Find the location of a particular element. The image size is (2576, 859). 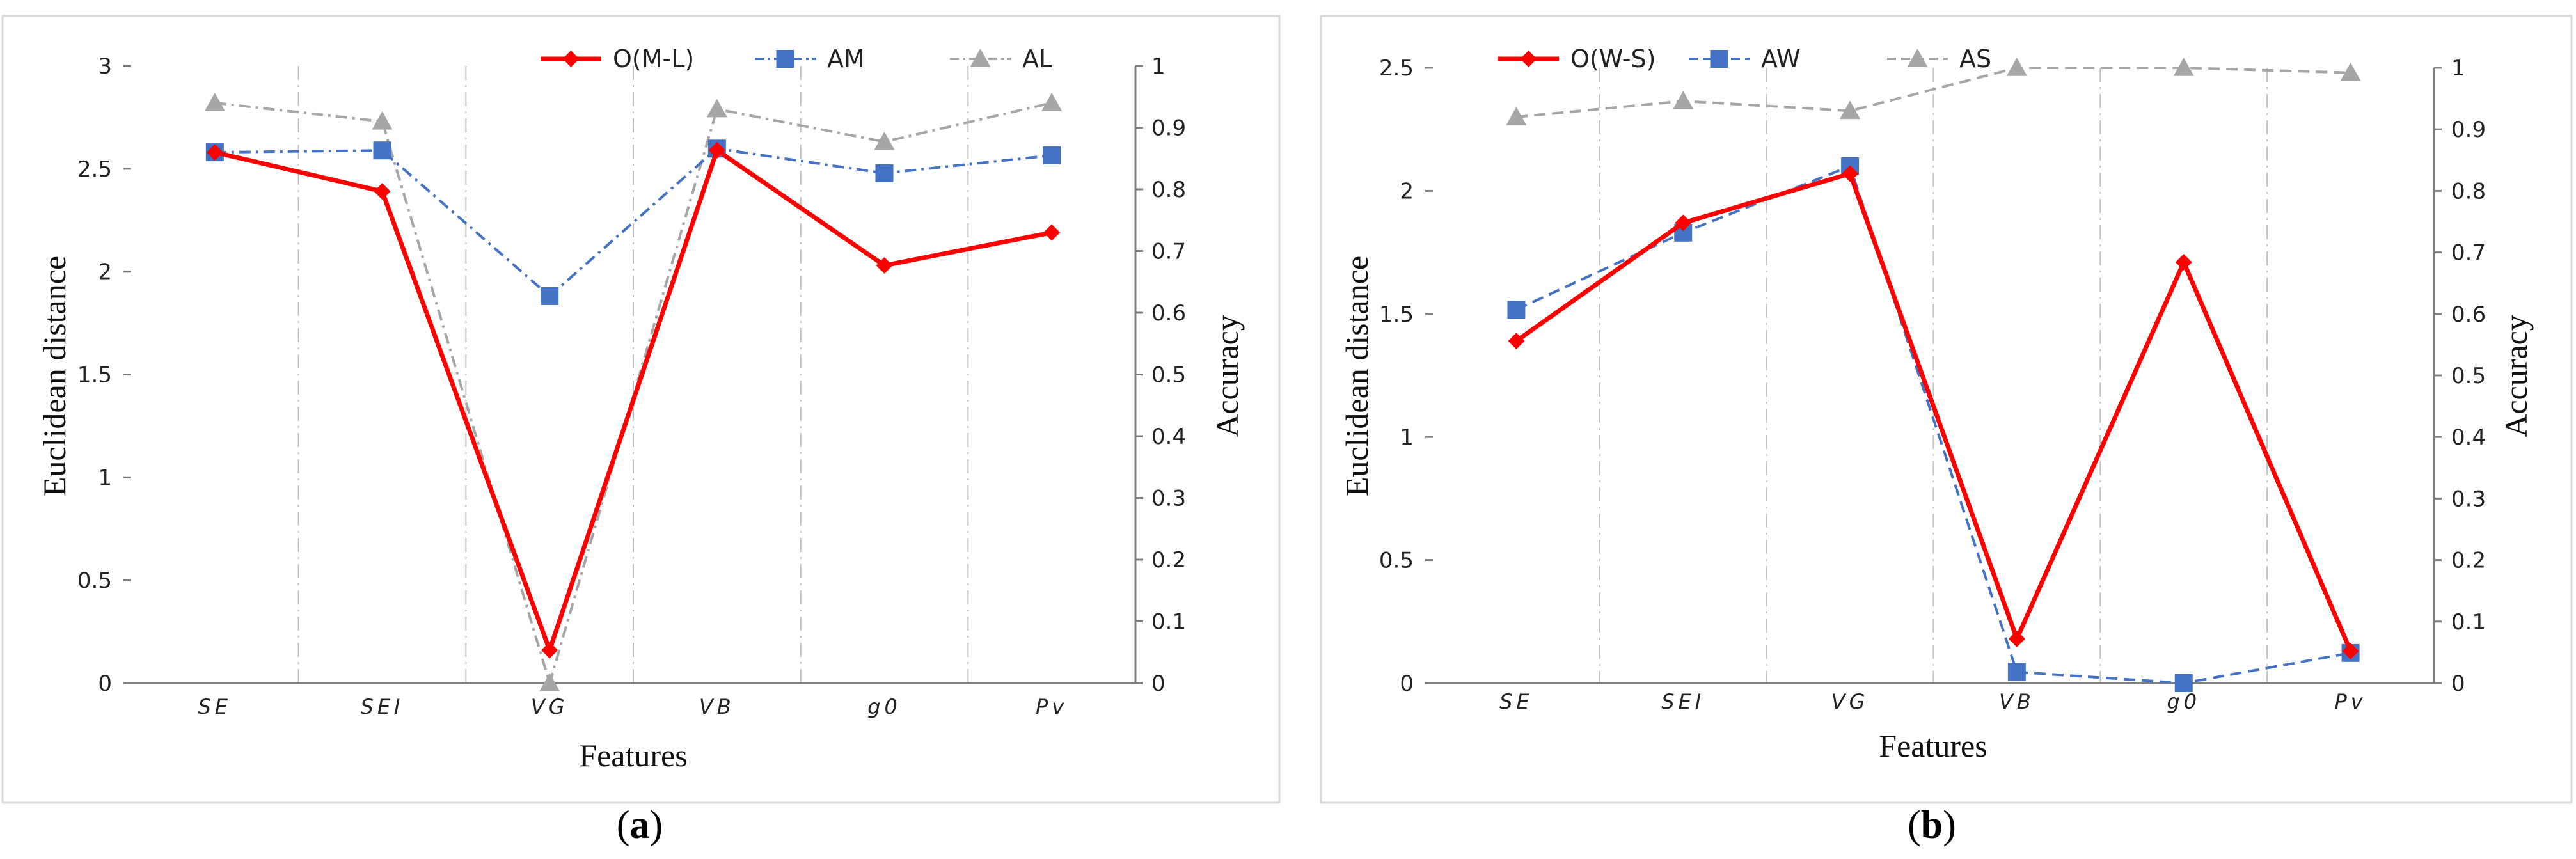

legend-item: AM is located at coordinates (810, 59).